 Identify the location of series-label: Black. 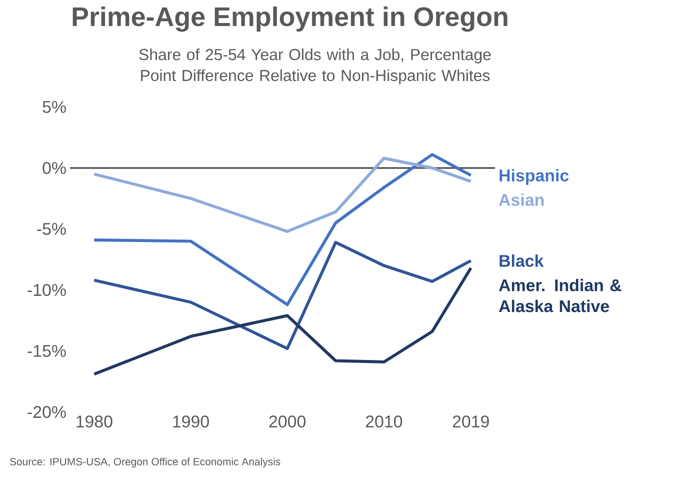
(522, 260).